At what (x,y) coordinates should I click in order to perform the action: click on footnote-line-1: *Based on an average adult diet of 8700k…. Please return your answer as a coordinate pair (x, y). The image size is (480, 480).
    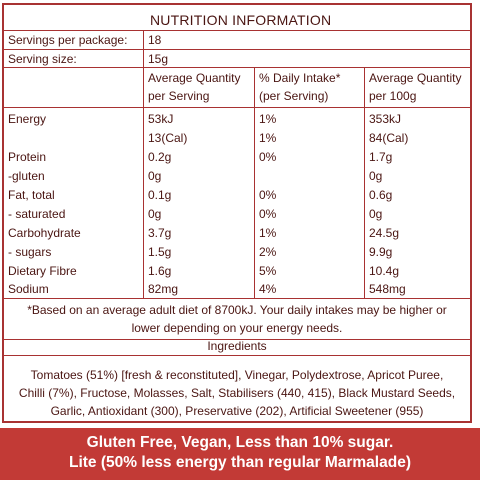
    Looking at the image, I should click on (237, 310).